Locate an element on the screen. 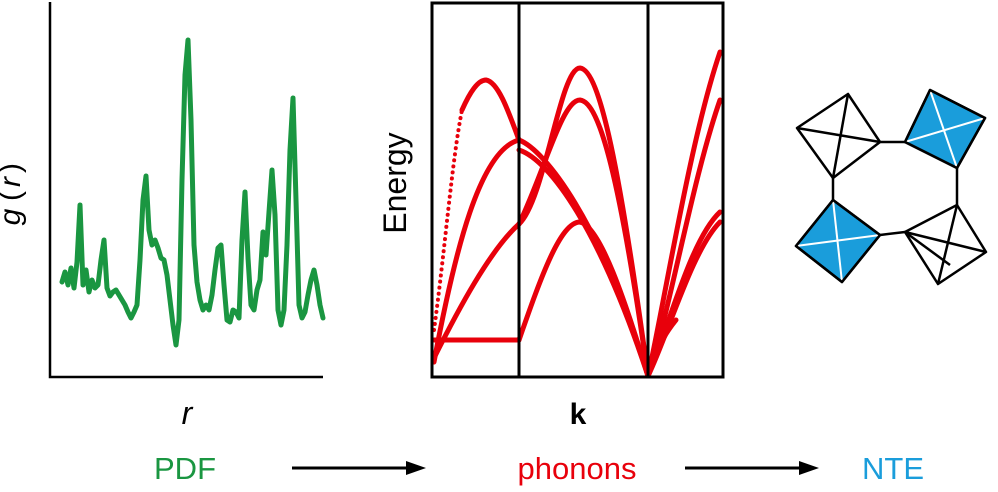 Image resolution: width=998 pixels, height=492 pixels. framework-bond is located at coordinates (892, 233).